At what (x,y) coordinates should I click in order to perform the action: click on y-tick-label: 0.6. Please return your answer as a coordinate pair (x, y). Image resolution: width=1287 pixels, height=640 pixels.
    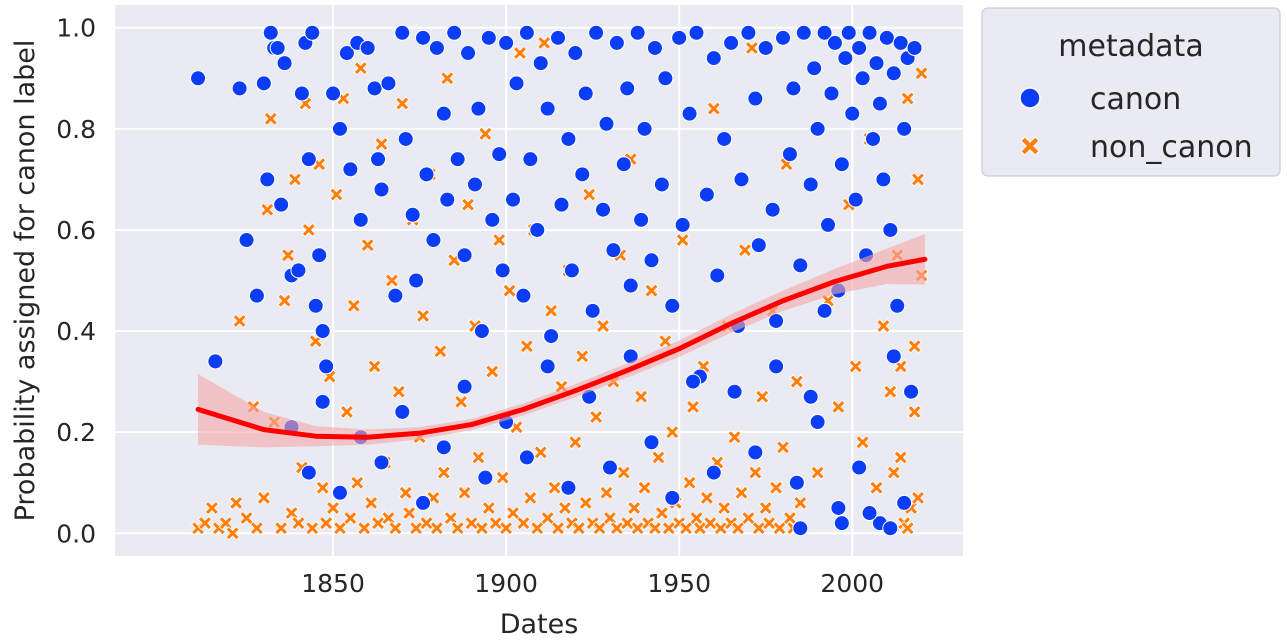
    Looking at the image, I should click on (76, 230).